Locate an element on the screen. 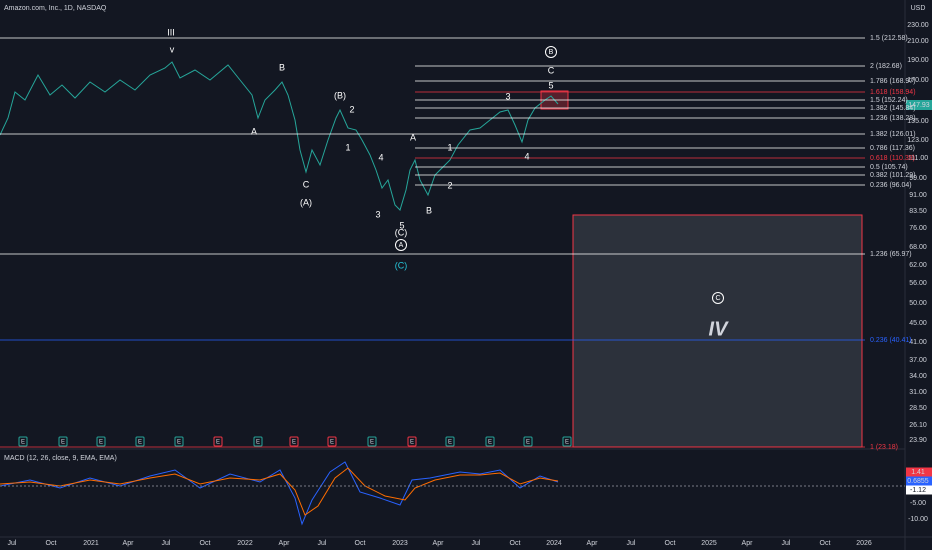  current-price-tag is located at coordinates (919, 105).